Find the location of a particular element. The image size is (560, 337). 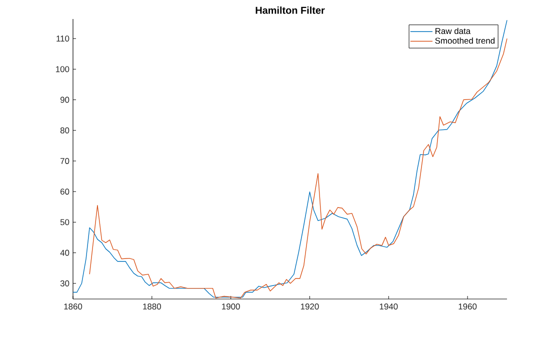

x-tick-label: 1940 is located at coordinates (389, 307).